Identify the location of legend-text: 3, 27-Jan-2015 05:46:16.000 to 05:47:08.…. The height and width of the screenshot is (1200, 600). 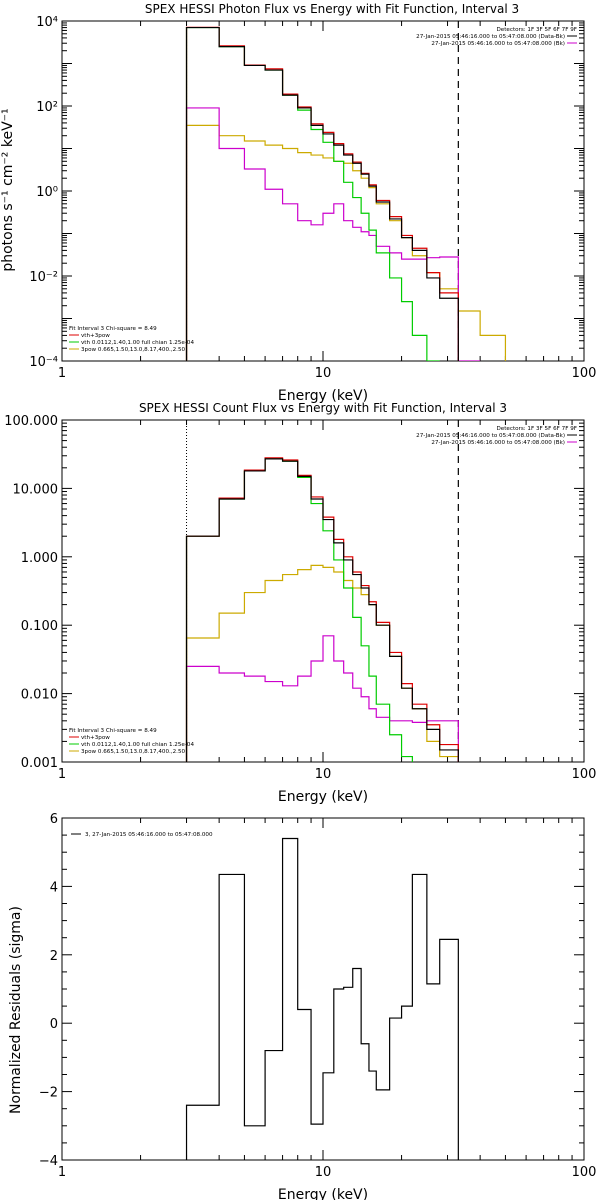
(149, 835).